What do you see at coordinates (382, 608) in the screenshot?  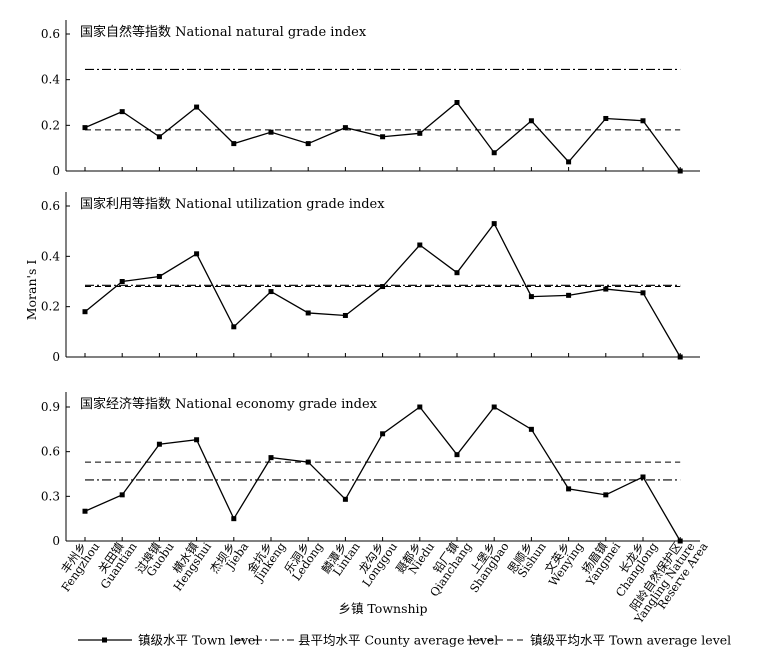 I see `x-axis-label: 乡镇 Township` at bounding box center [382, 608].